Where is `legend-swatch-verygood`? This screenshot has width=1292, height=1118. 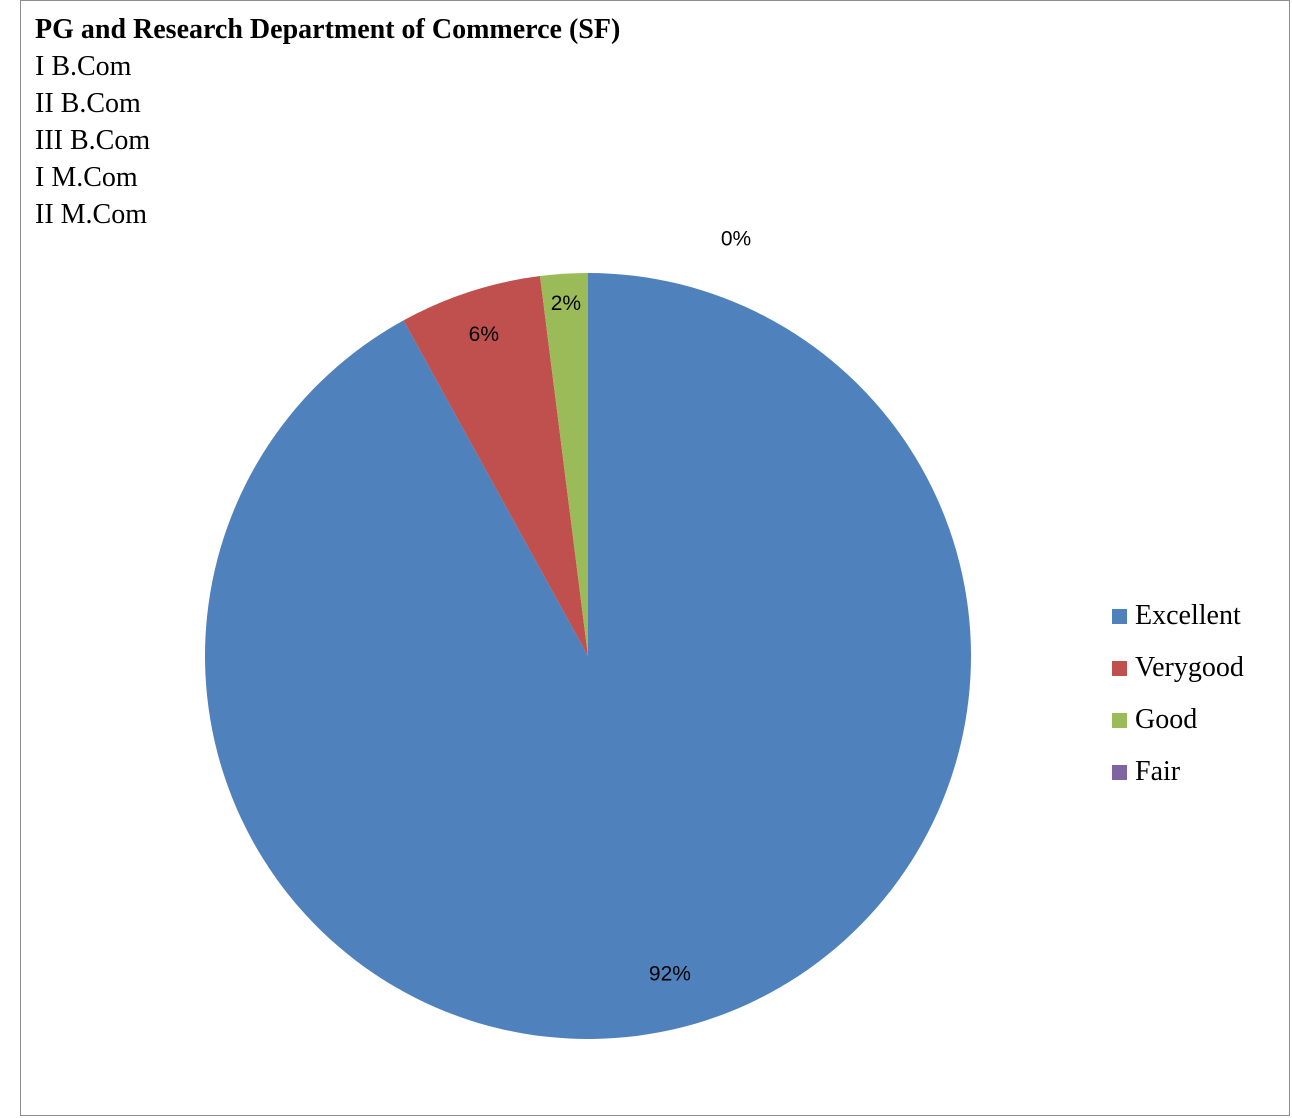
legend-swatch-verygood is located at coordinates (1119, 668).